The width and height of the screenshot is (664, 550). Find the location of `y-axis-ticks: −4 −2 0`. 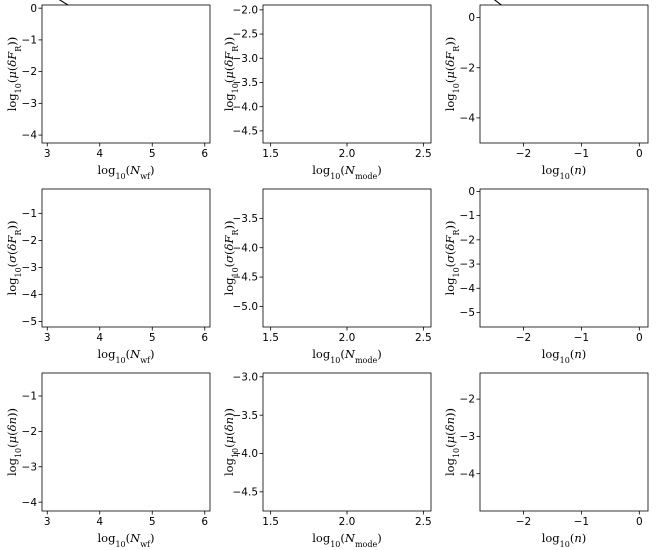

y-axis-ticks: −4 −2 0 is located at coordinates (470, 68).